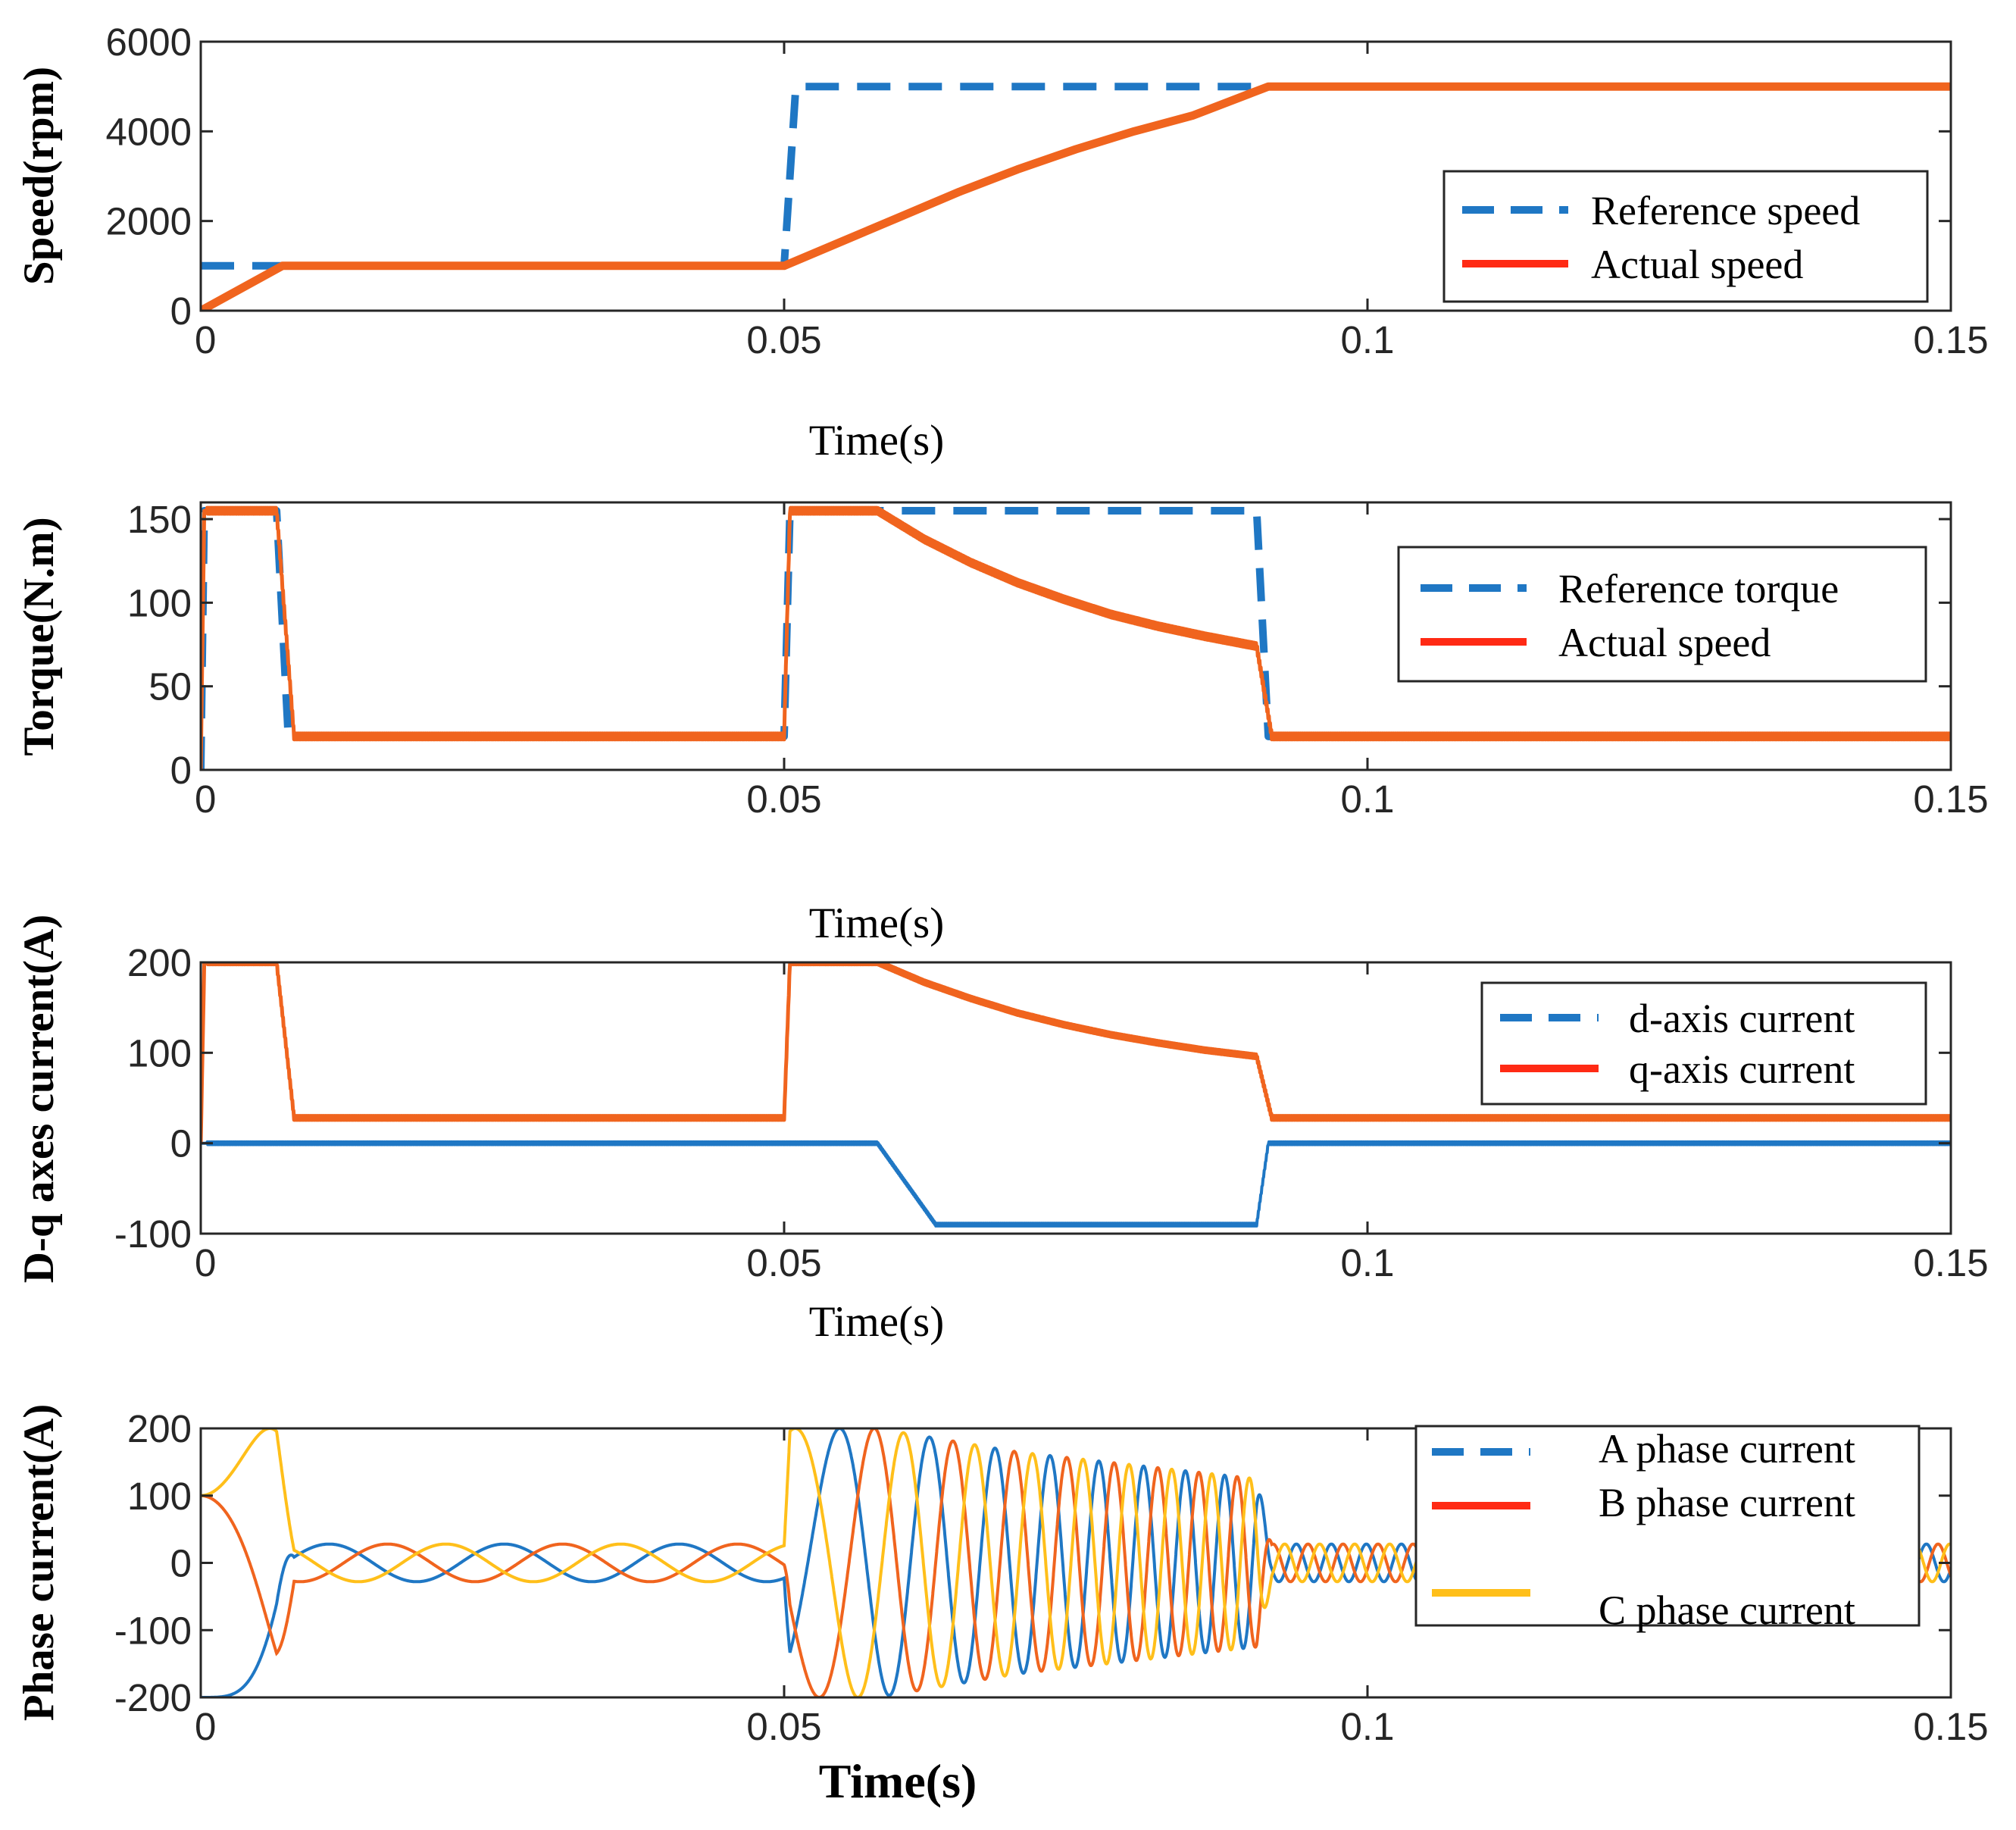 This screenshot has width=2016, height=1830. What do you see at coordinates (149, 131) in the screenshot?
I see `speed-ytick-label: 4000` at bounding box center [149, 131].